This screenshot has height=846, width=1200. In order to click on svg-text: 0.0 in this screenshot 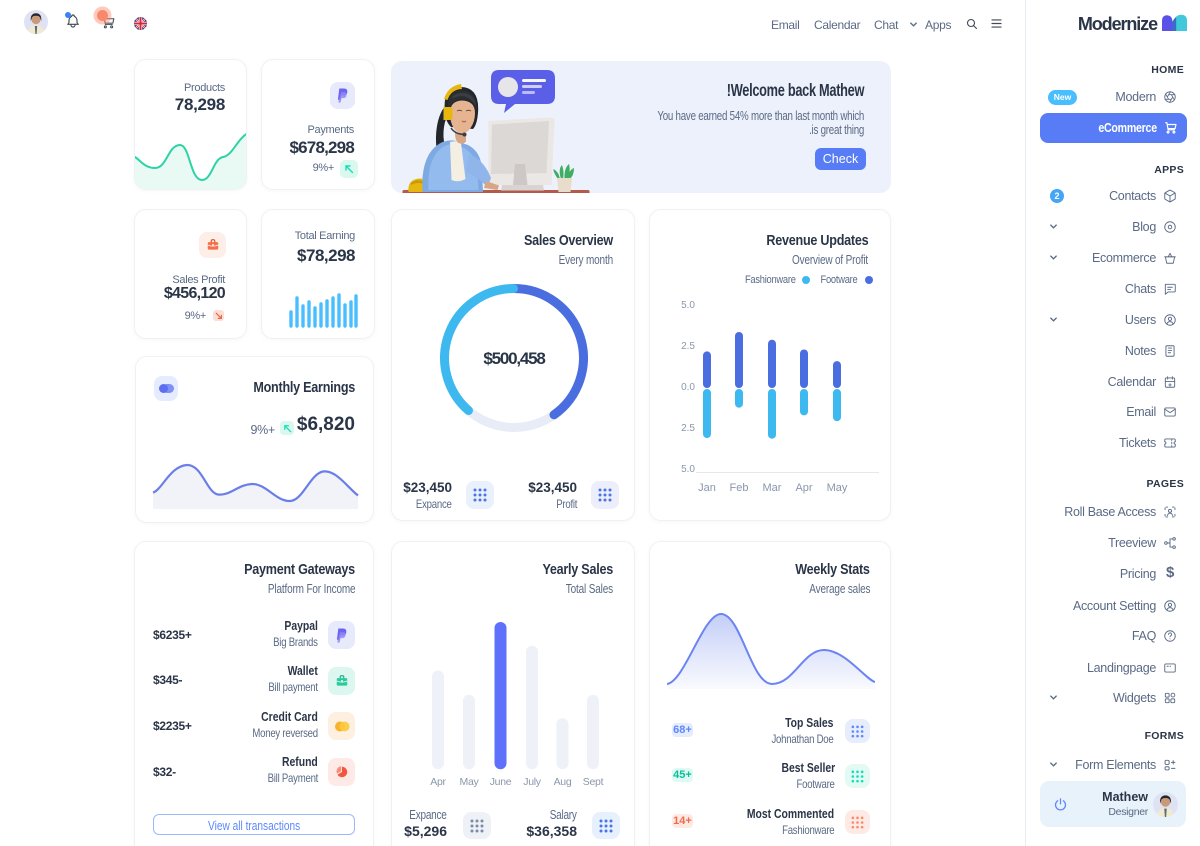, I will do `click(688, 387)`.